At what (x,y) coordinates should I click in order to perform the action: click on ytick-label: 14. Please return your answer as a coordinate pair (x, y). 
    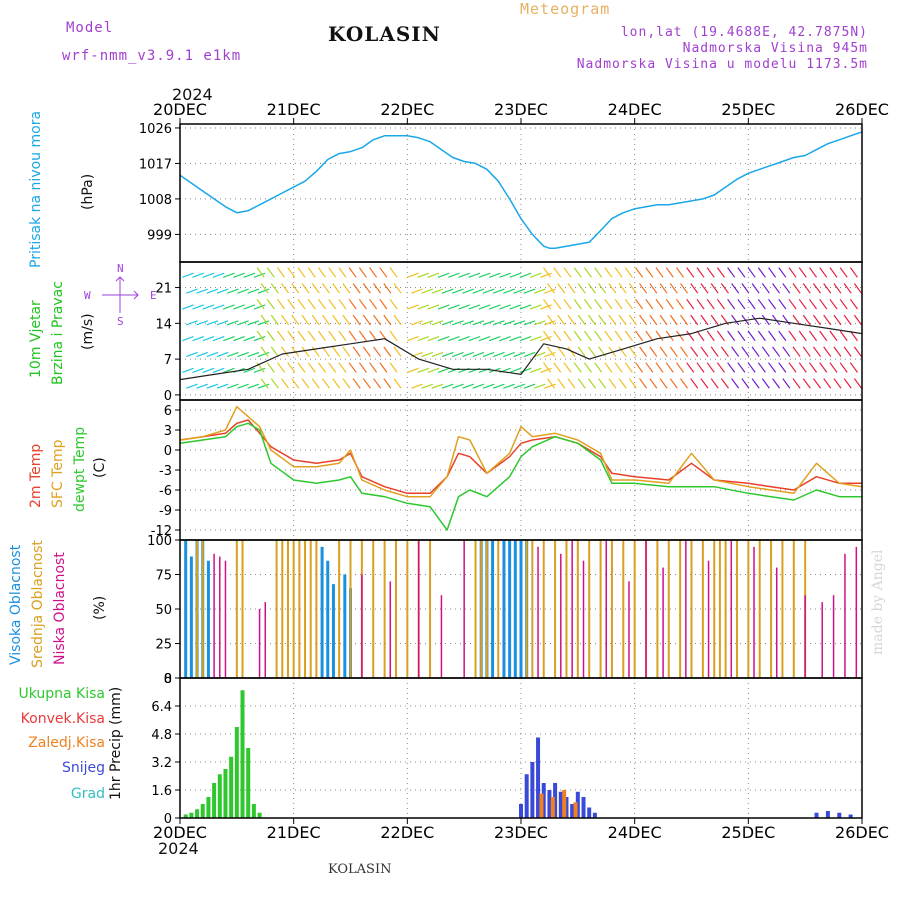
    Looking at the image, I should click on (163, 324).